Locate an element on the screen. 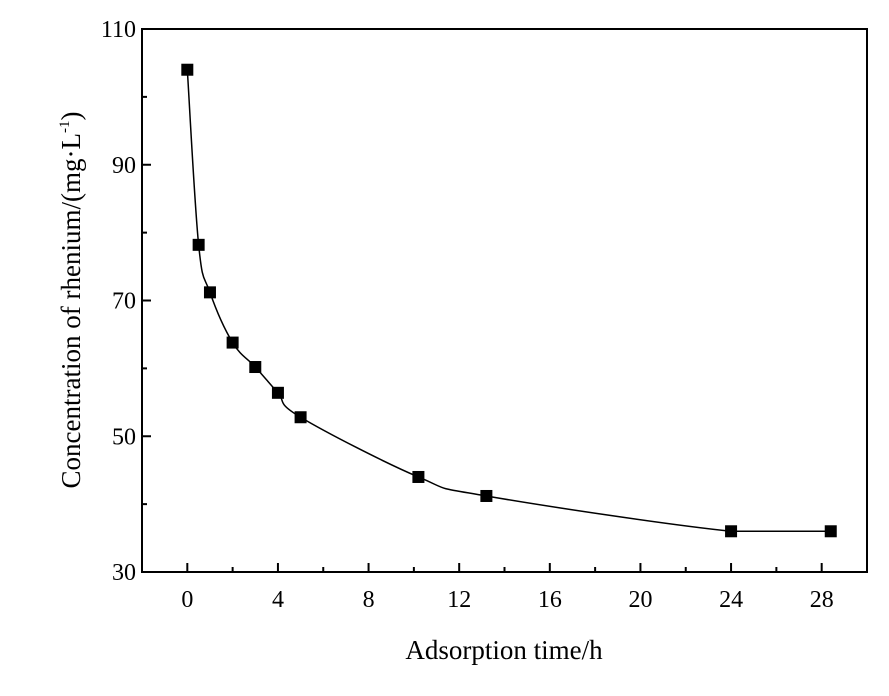  y-axis-title: Concentration of rhenium/(mg·L-1) is located at coordinates (71, 300).